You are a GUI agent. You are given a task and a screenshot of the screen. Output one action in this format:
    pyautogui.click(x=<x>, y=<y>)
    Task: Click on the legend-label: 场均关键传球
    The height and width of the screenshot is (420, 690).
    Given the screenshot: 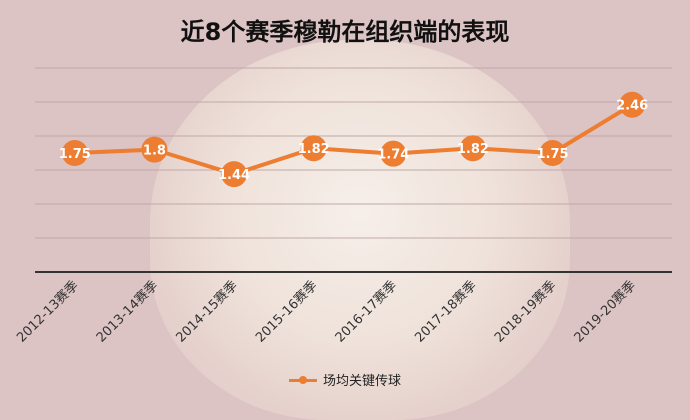 What is the action you would take?
    pyautogui.click(x=361, y=381)
    